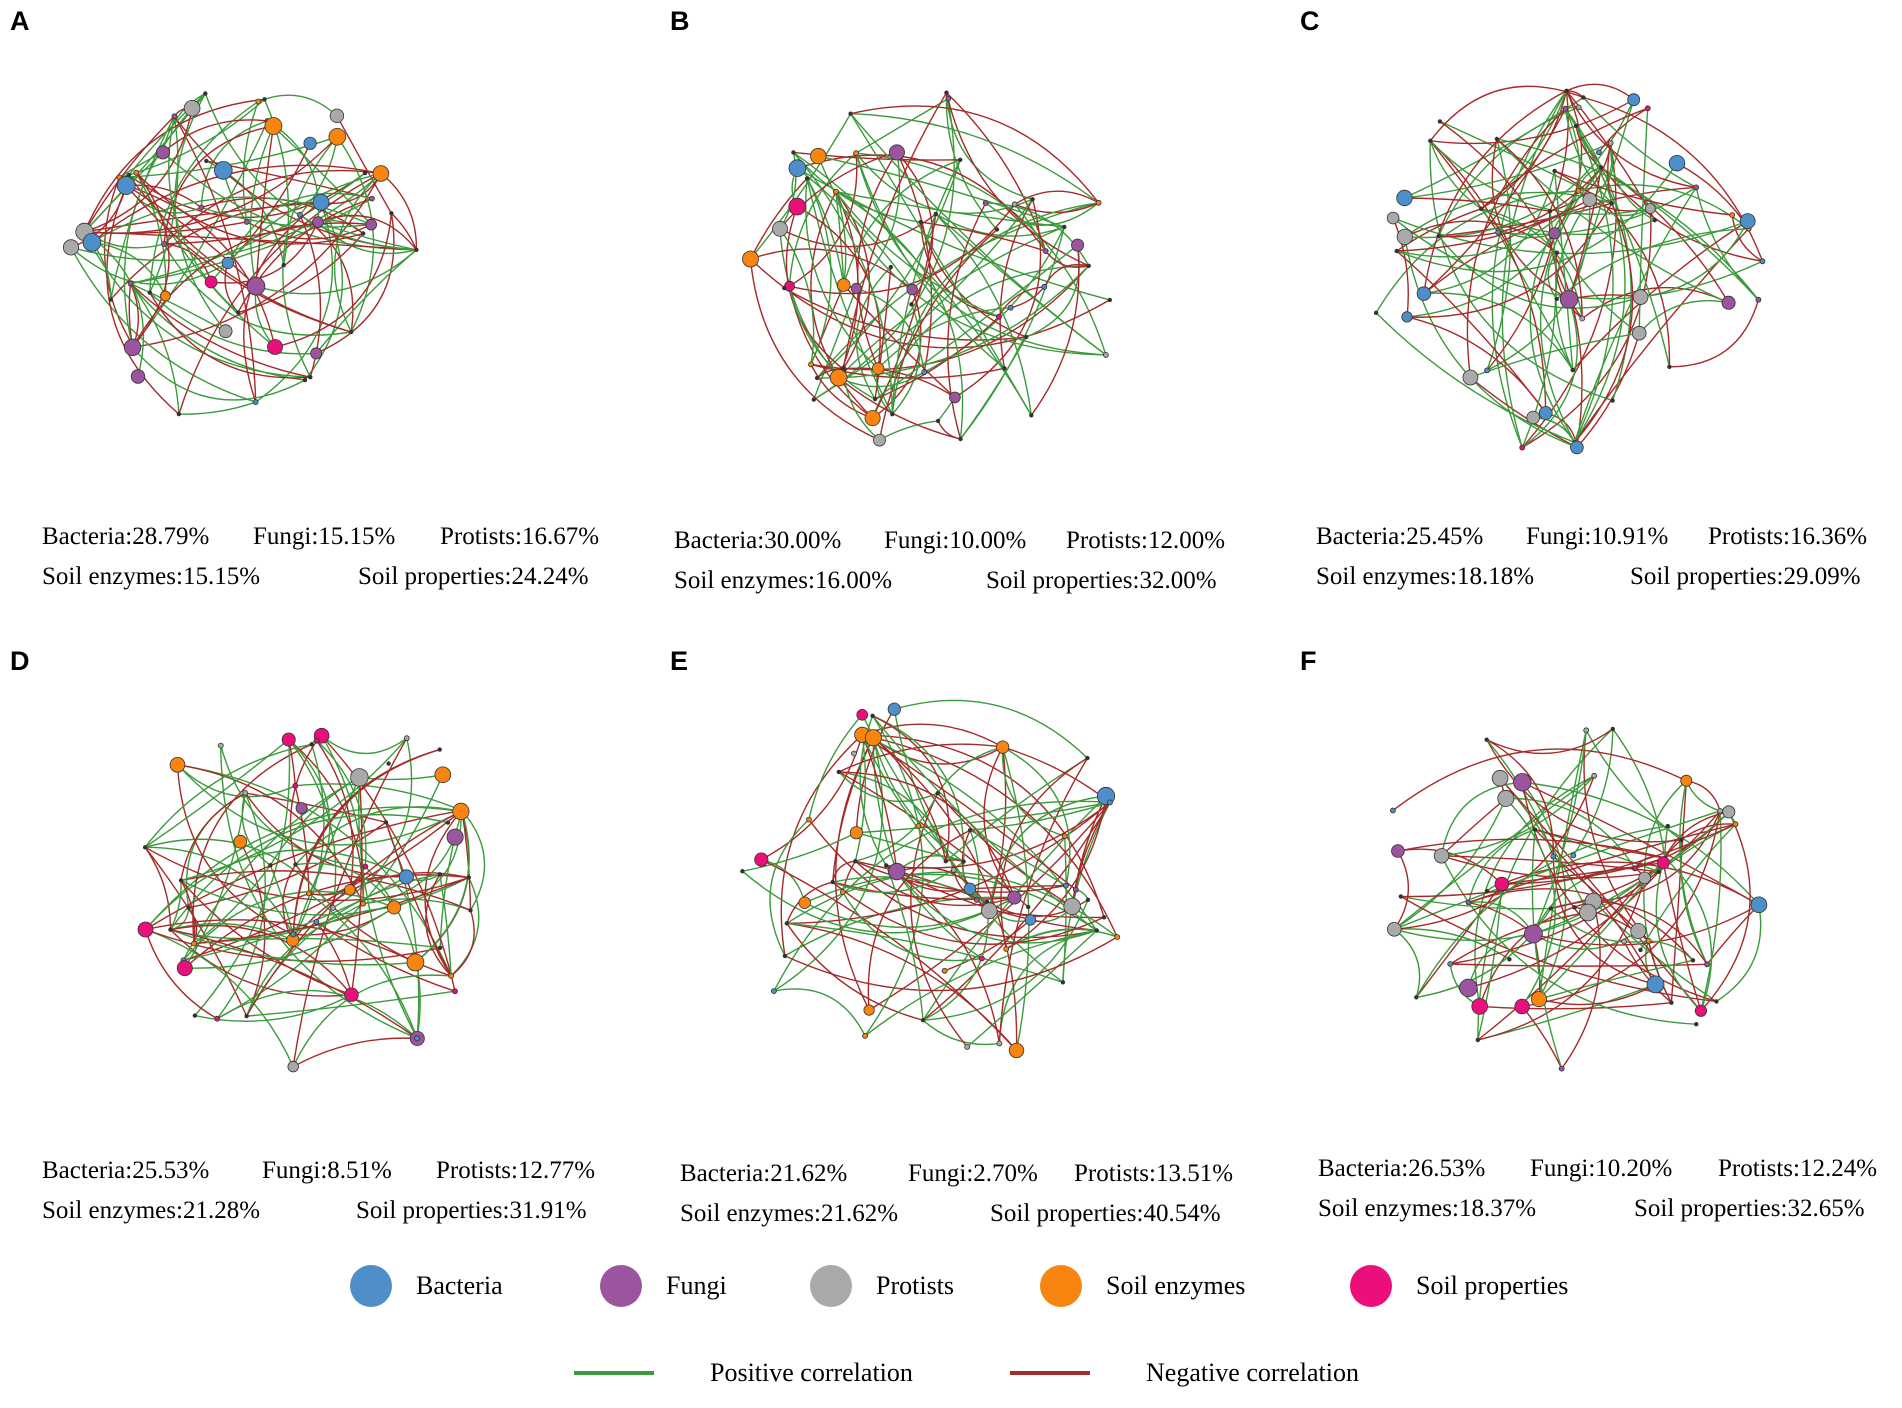 Image resolution: width=1902 pixels, height=1408 pixels. Describe the element at coordinates (1050, 1373) in the screenshot. I see `negative-line-icon` at that location.